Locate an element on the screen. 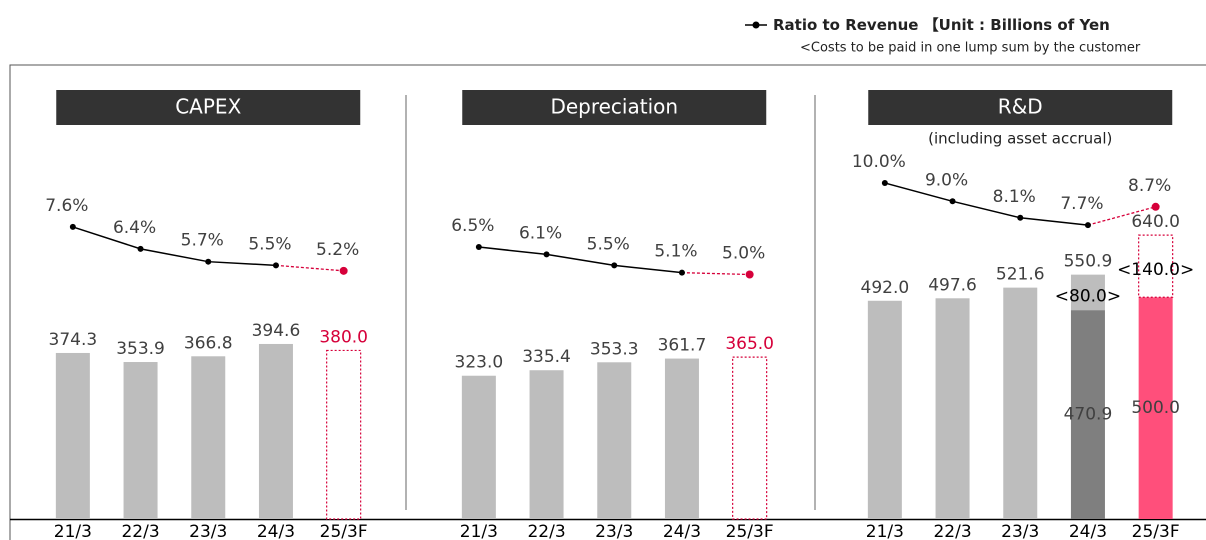 The image size is (1206, 540). value-label: 361.7 is located at coordinates (682, 346).